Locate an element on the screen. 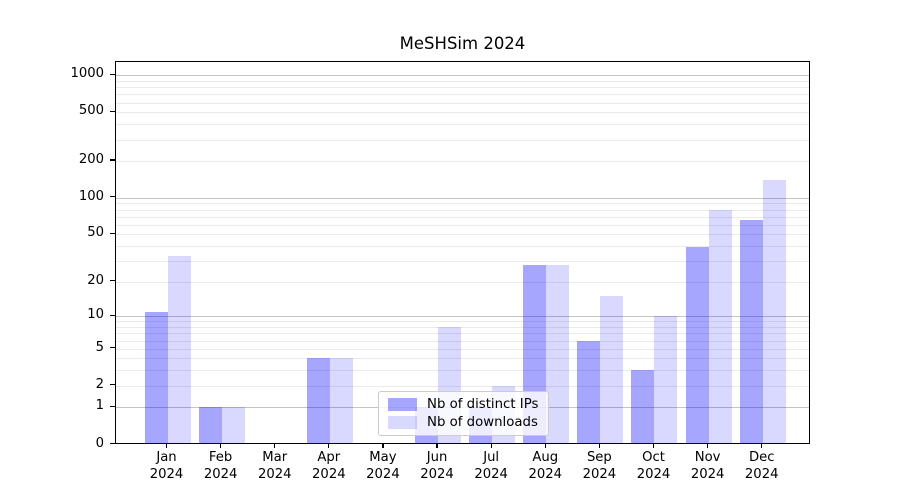  y-axis-tick-label: 1 is located at coordinates (99, 406).